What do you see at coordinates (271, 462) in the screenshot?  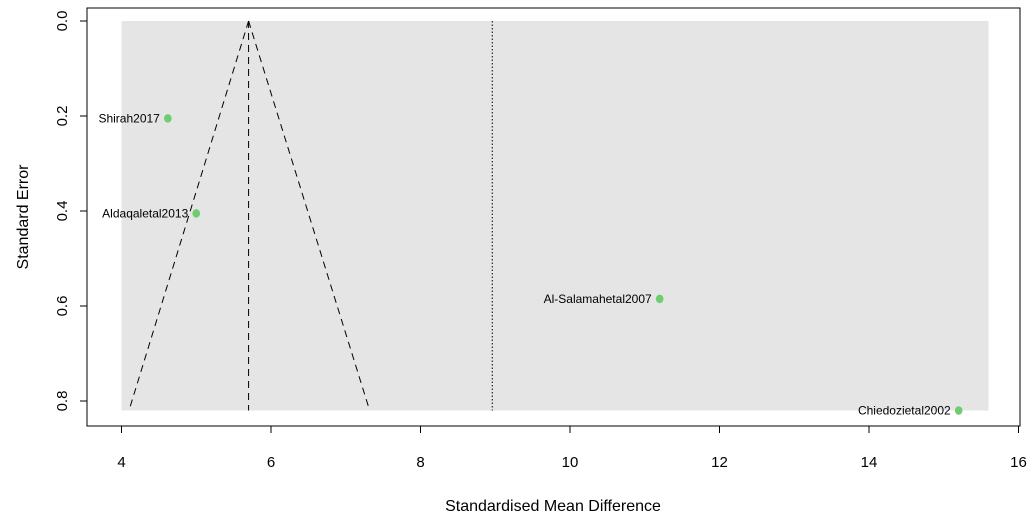 I see `x-tick-label: 6` at bounding box center [271, 462].